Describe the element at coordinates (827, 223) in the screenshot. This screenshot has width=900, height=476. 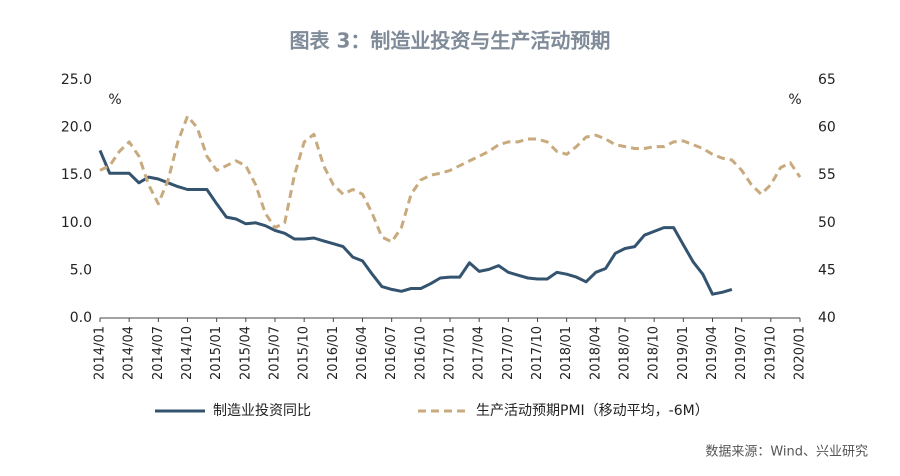
I see `y2-tick-label: 50` at that location.